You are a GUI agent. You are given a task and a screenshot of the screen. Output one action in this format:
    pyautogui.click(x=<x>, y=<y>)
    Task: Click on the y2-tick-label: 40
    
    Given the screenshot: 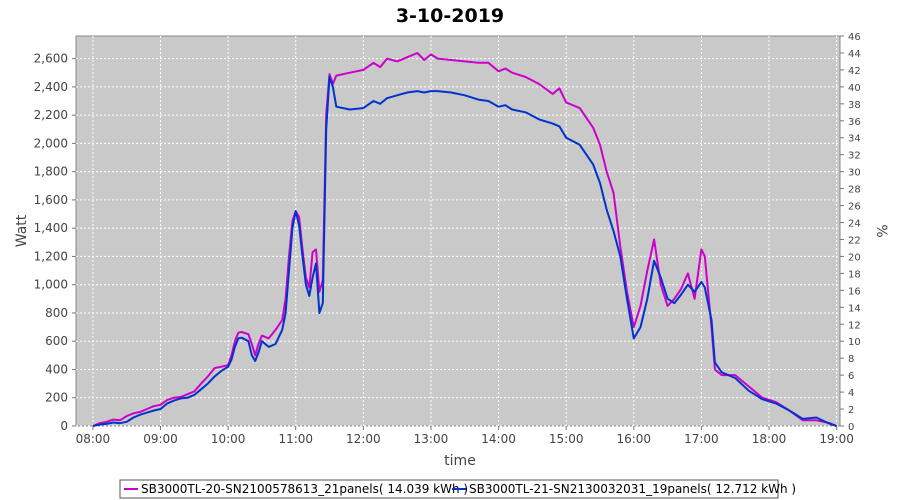 What is the action you would take?
    pyautogui.click(x=854, y=88)
    